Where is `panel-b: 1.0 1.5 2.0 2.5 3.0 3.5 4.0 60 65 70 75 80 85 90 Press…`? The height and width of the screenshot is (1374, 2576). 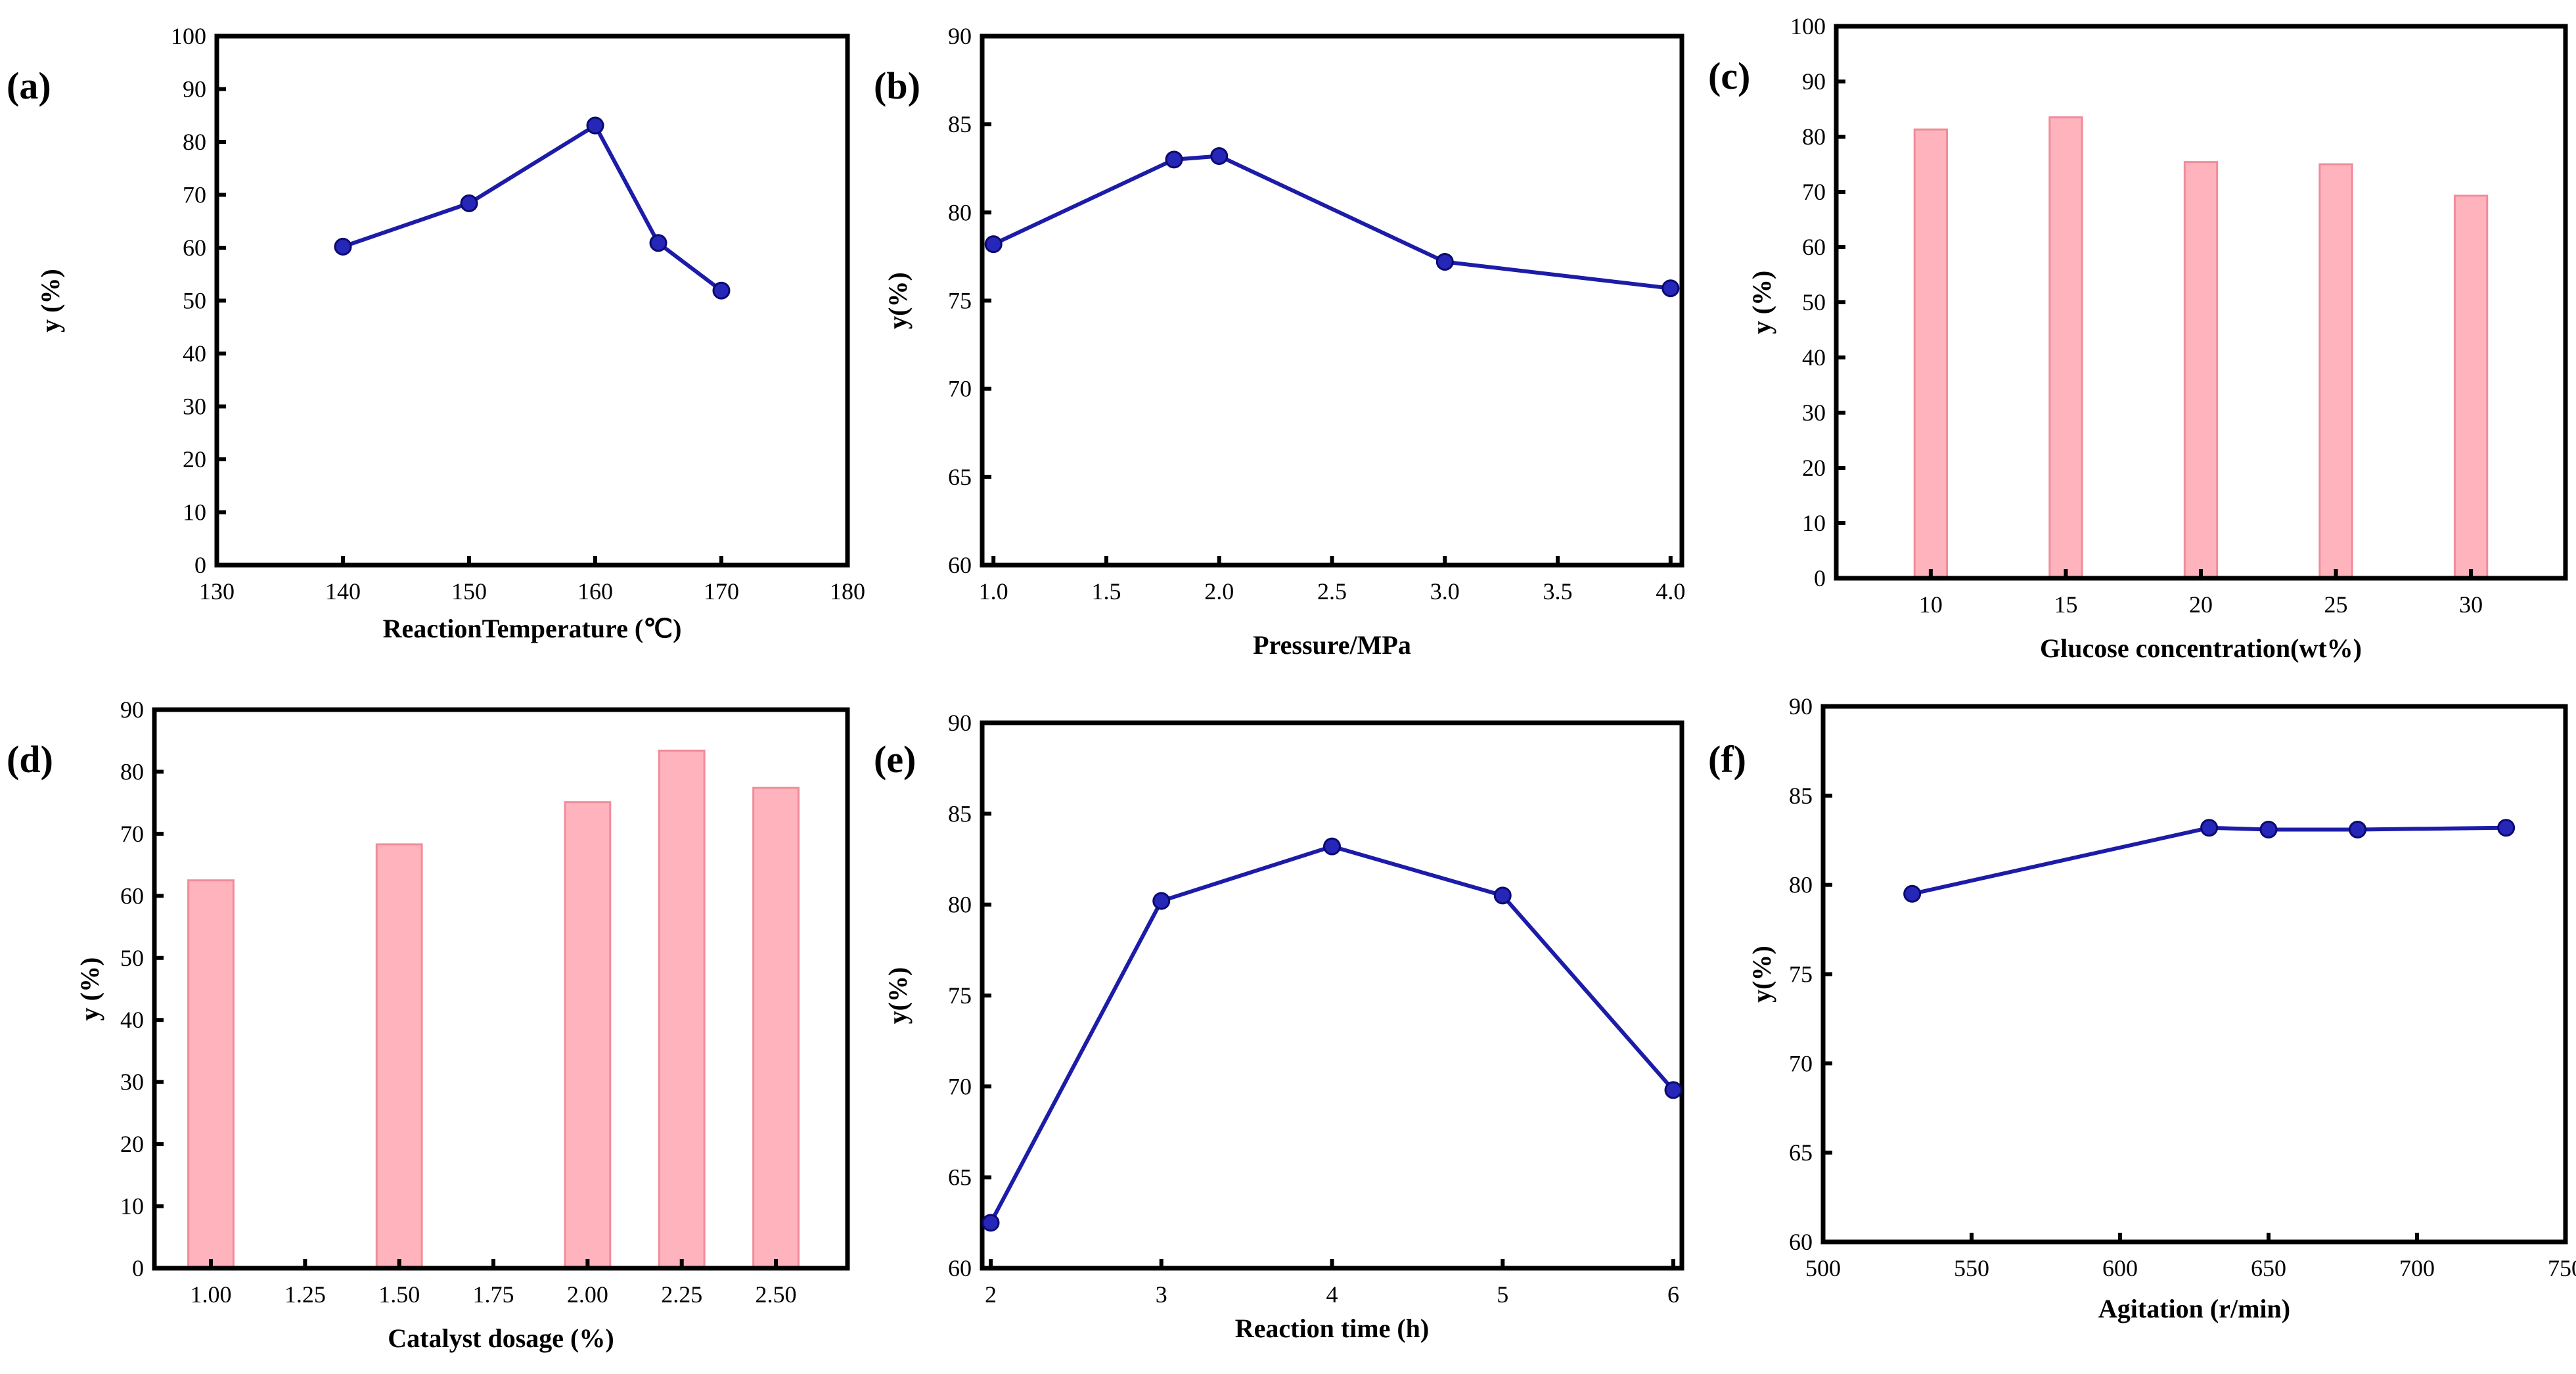
panel-b: 1.0 1.5 2.0 2.5 3.0 3.5 4.0 60 65 70 75 80 85 90 Press… is located at coordinates (1279, 341).